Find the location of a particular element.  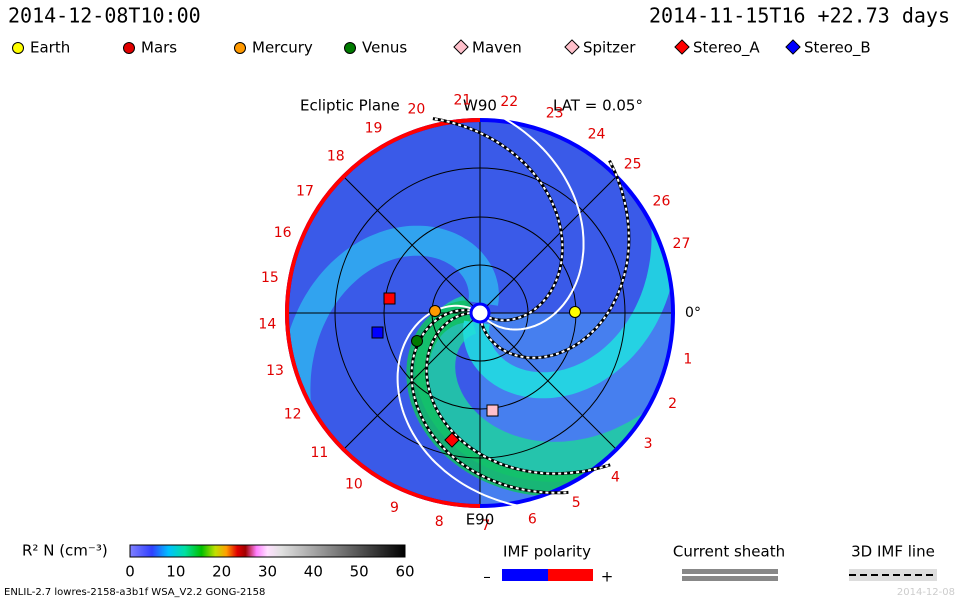

bottom-label: E90 is located at coordinates (480, 520).